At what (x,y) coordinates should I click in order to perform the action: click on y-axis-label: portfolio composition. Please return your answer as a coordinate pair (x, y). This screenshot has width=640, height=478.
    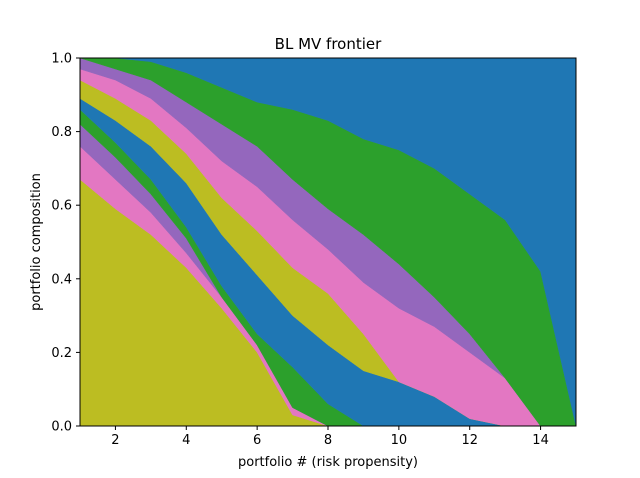
    Looking at the image, I should click on (36, 242).